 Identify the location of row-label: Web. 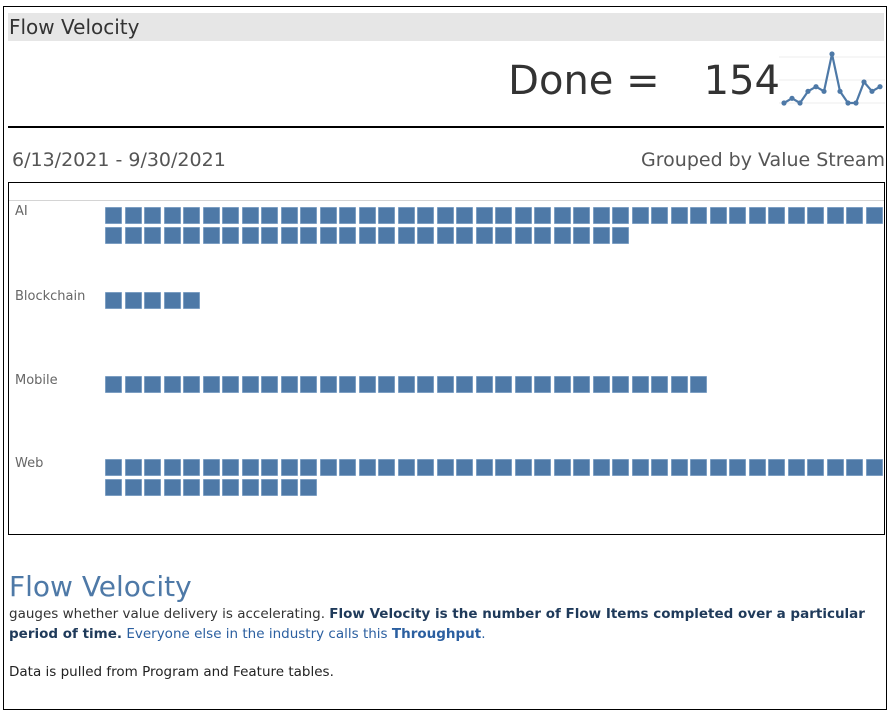
(29, 463).